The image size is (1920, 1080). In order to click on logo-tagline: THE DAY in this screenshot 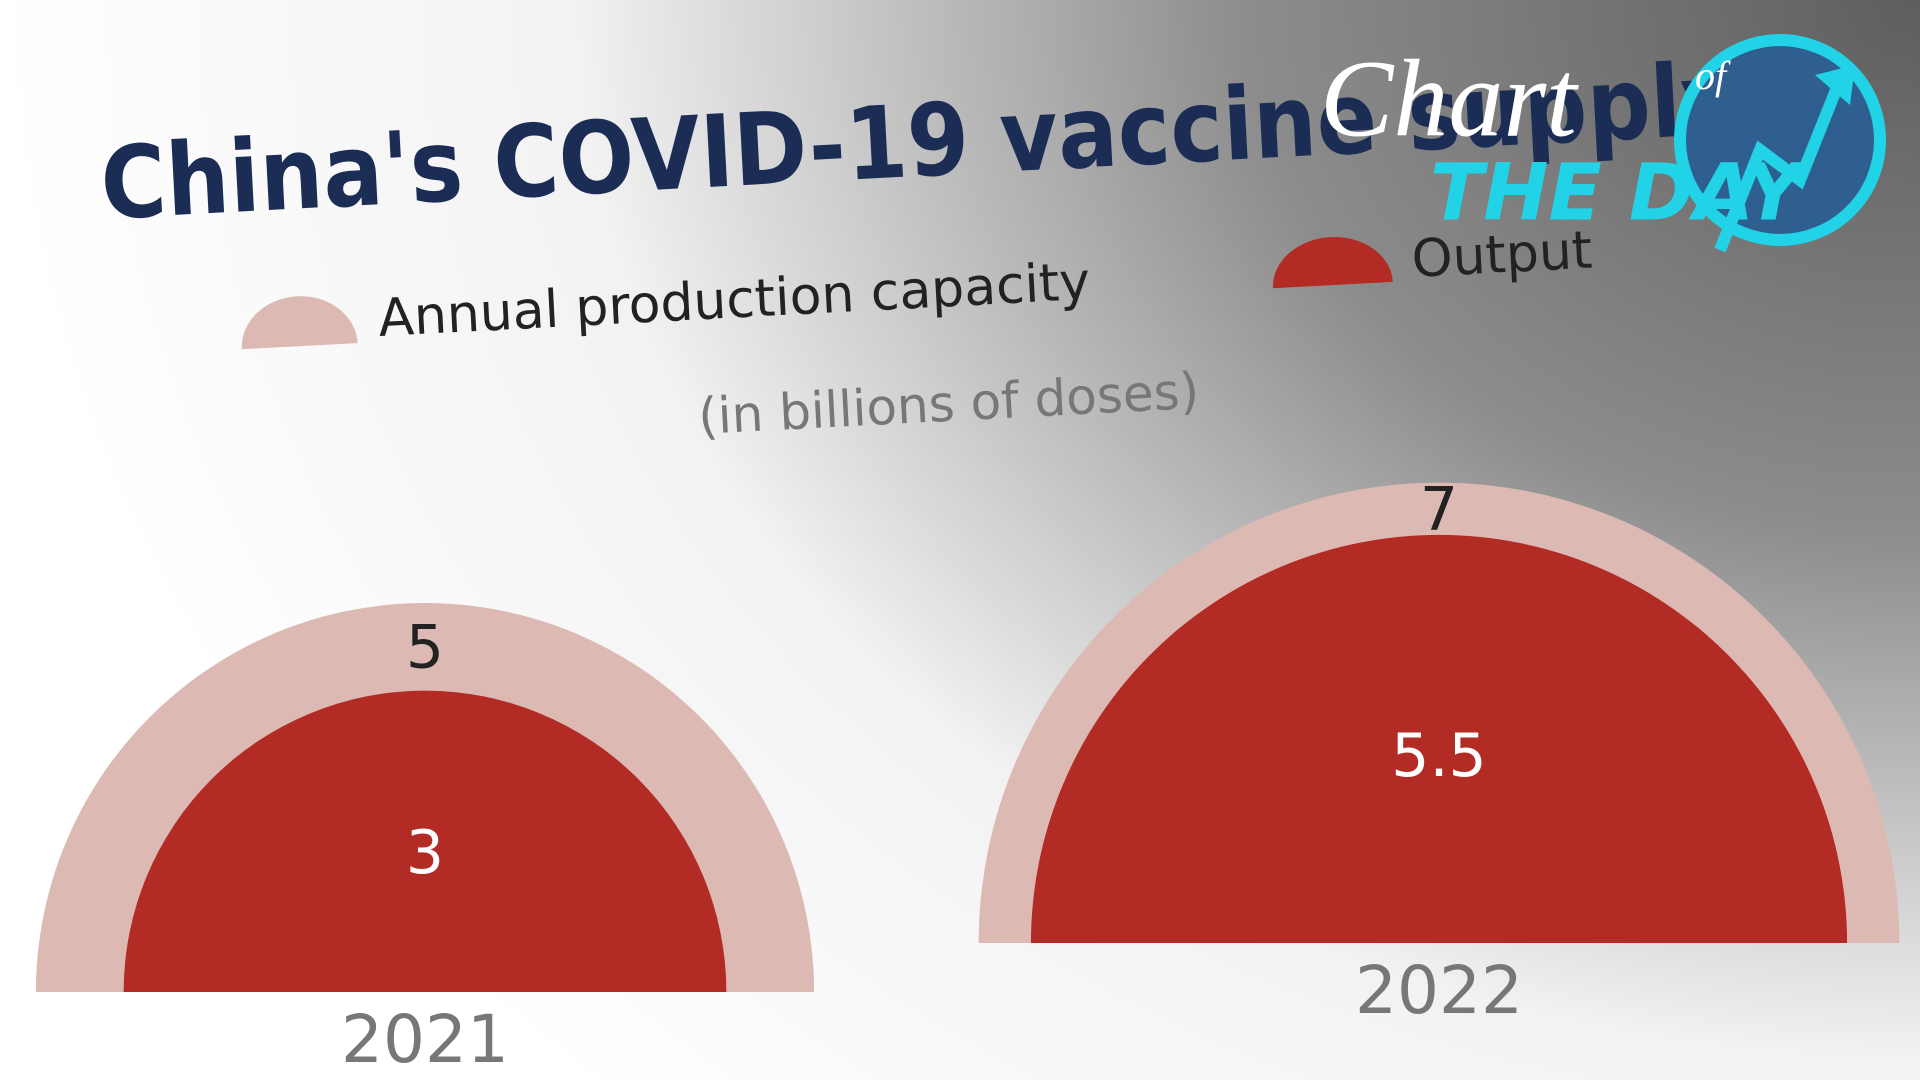, I will do `click(1619, 193)`.